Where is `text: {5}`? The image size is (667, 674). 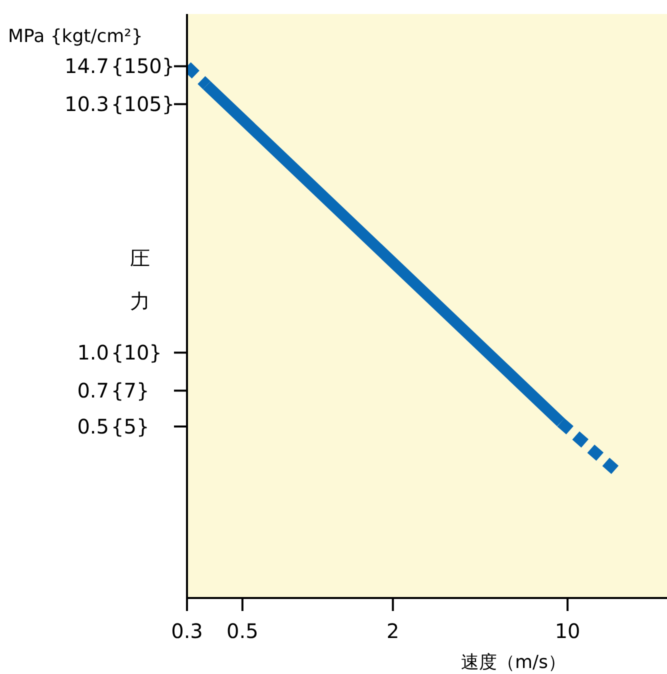 text: {5} is located at coordinates (130, 426).